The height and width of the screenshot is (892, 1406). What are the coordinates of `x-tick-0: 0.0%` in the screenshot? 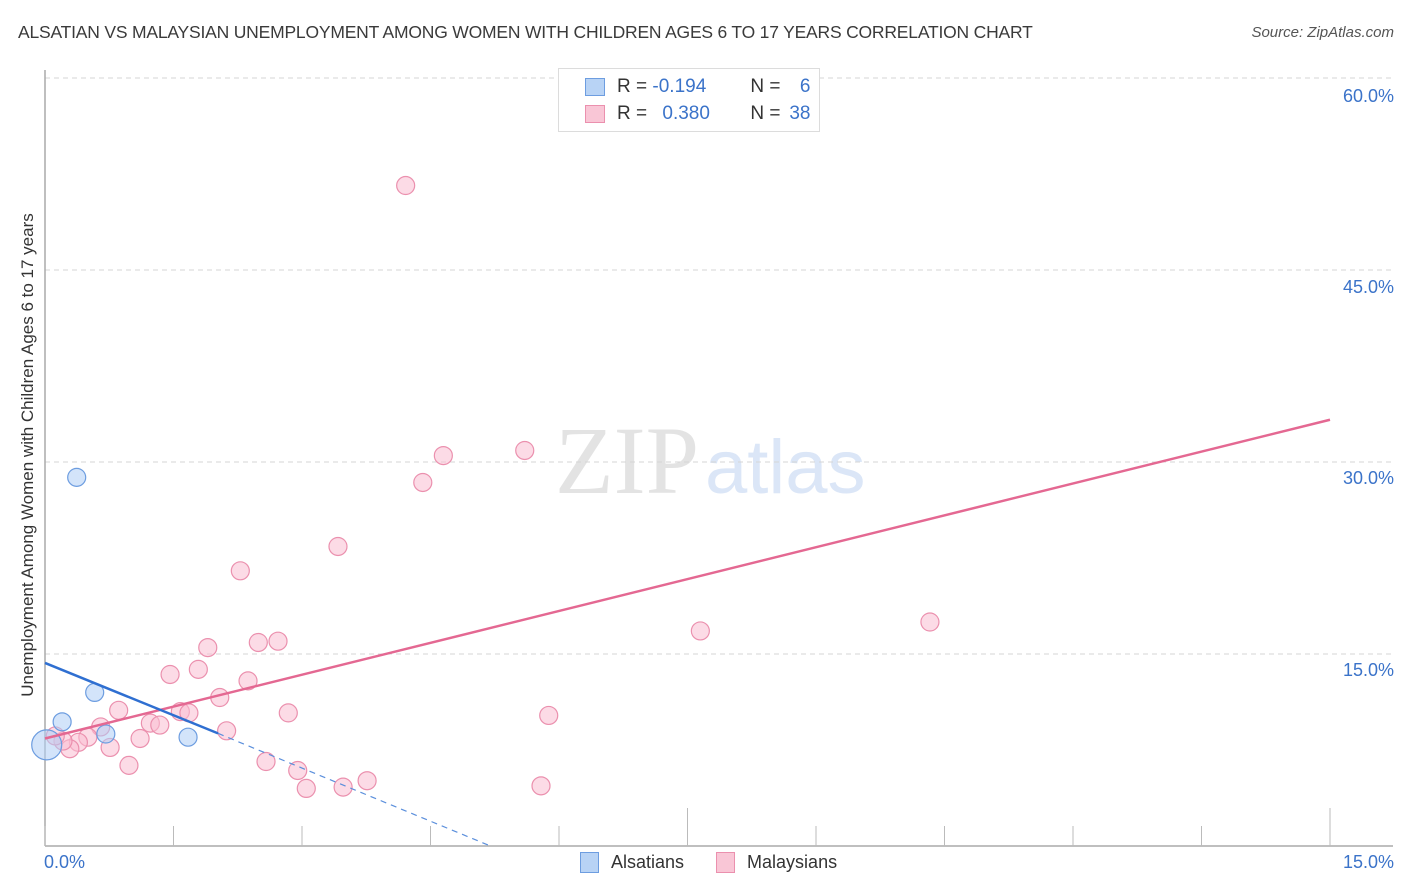 It's located at (65, 862).